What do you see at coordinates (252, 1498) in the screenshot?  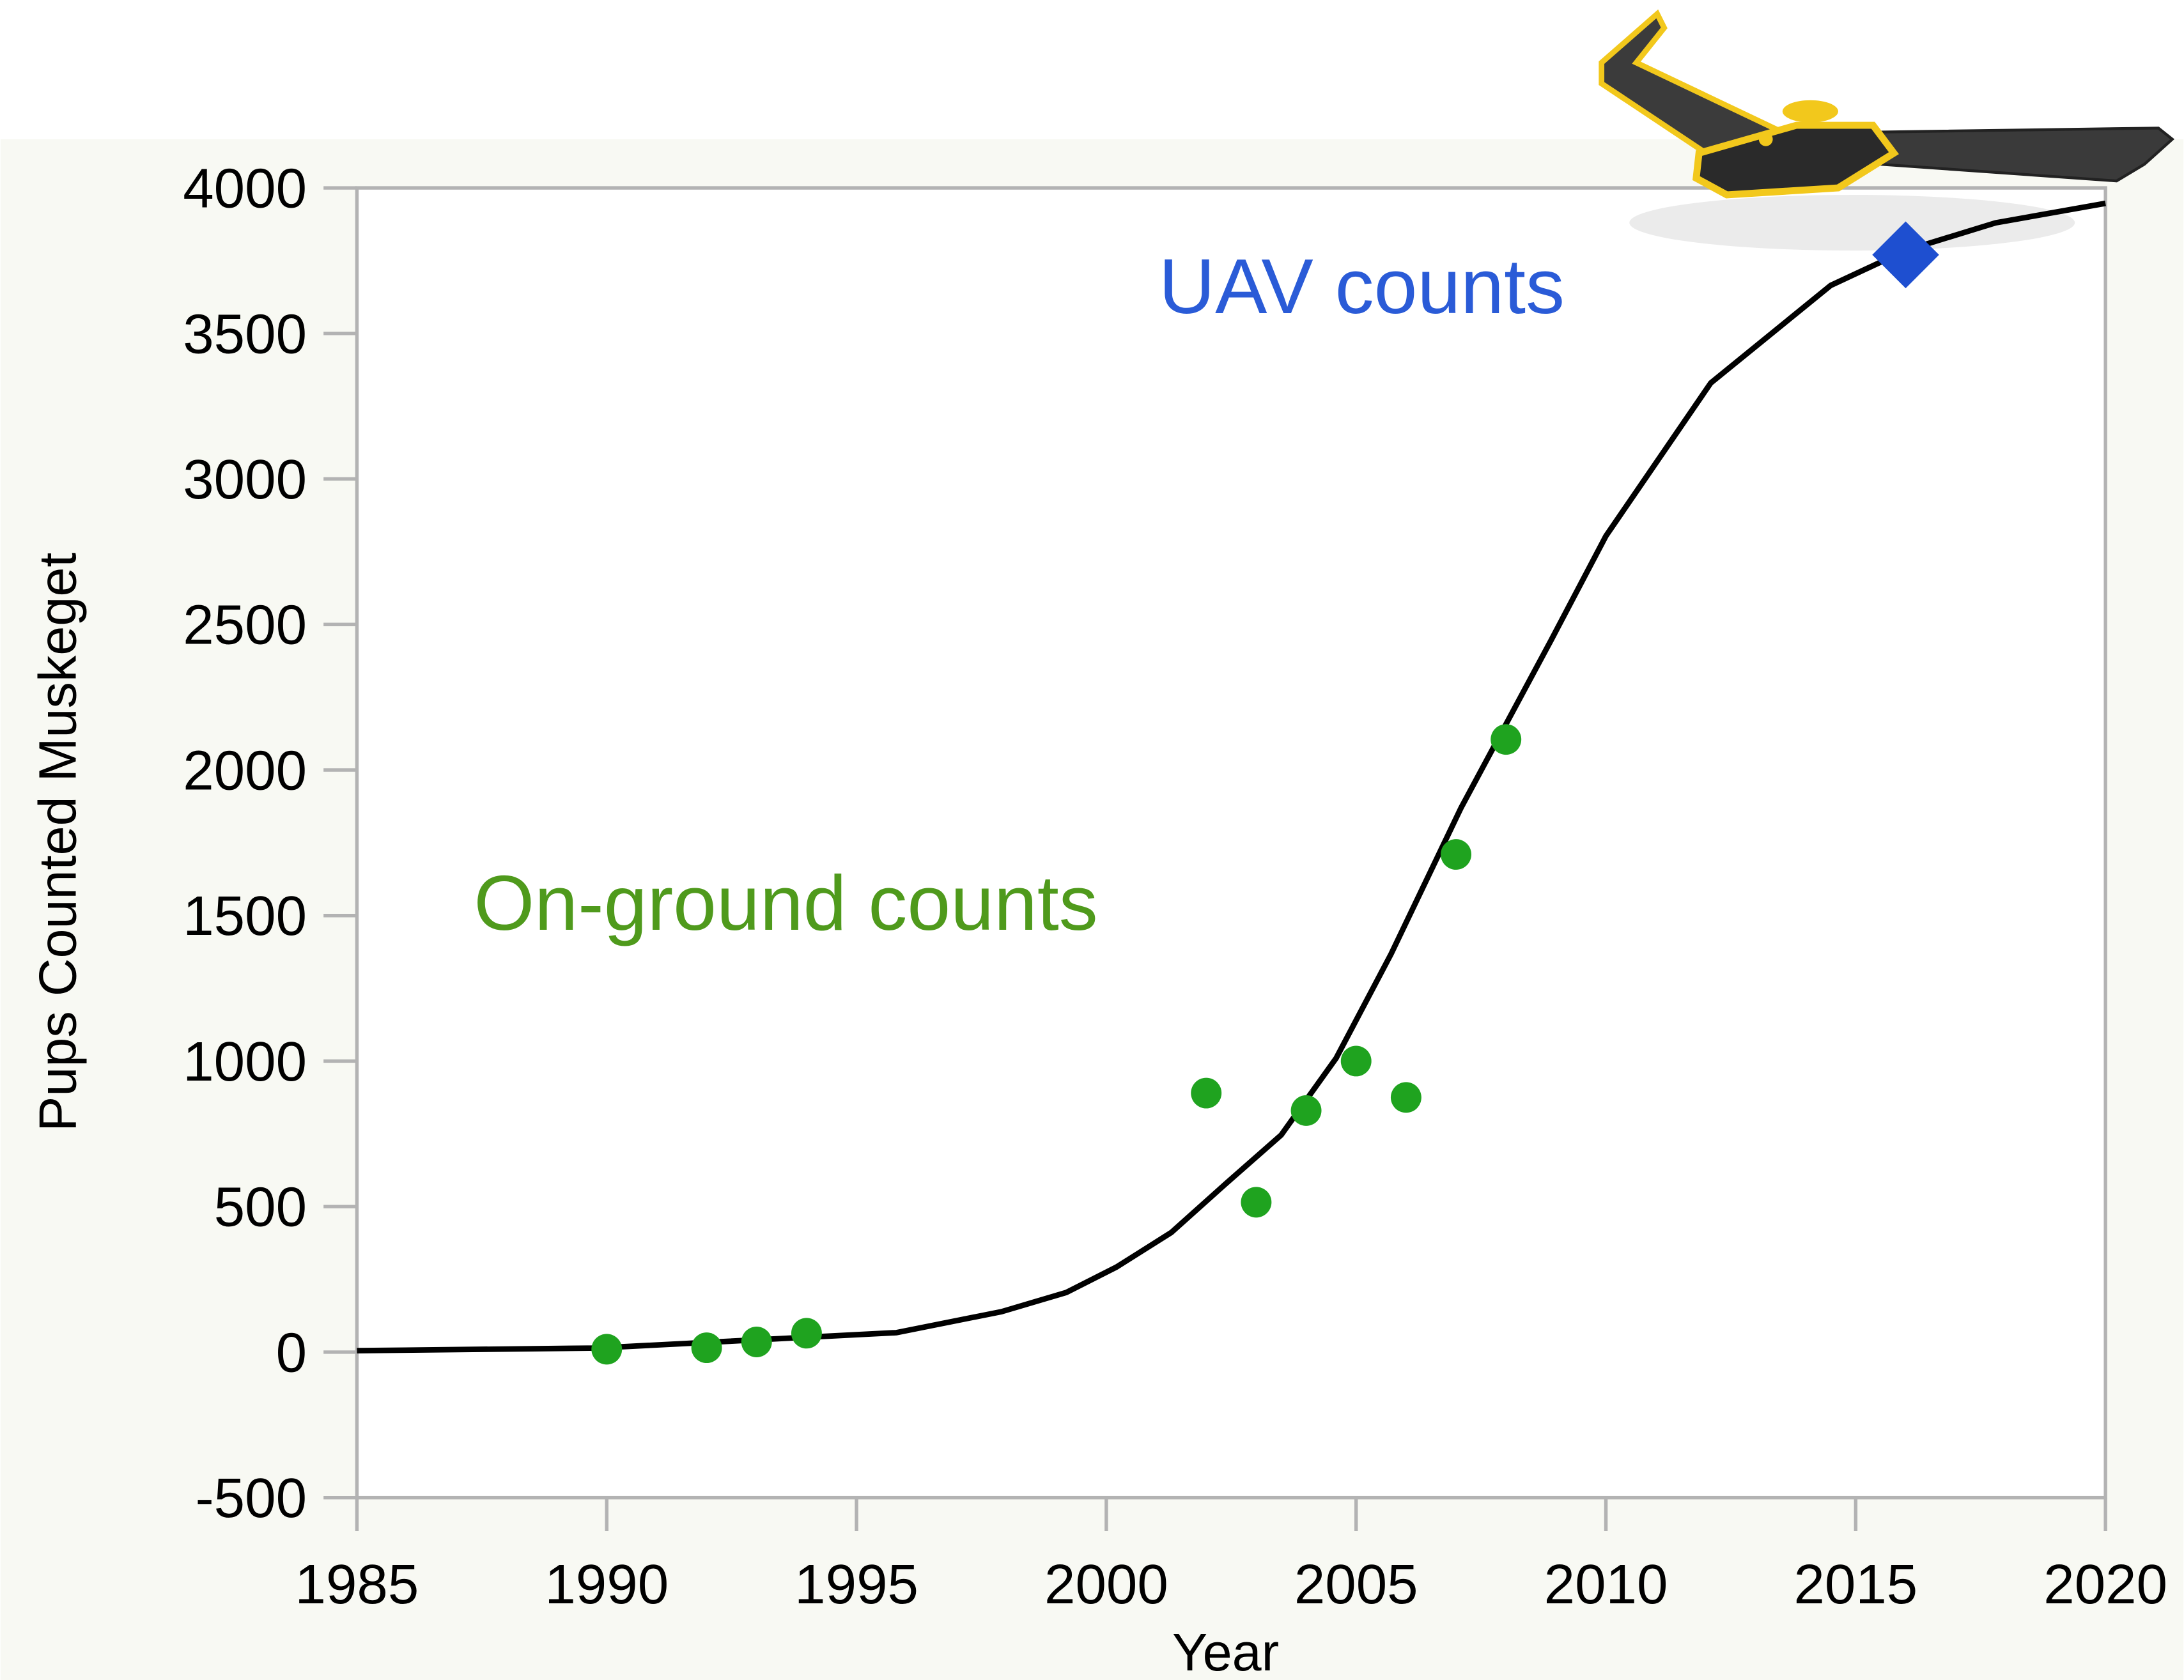 I see `y-tick-label: -500` at bounding box center [252, 1498].